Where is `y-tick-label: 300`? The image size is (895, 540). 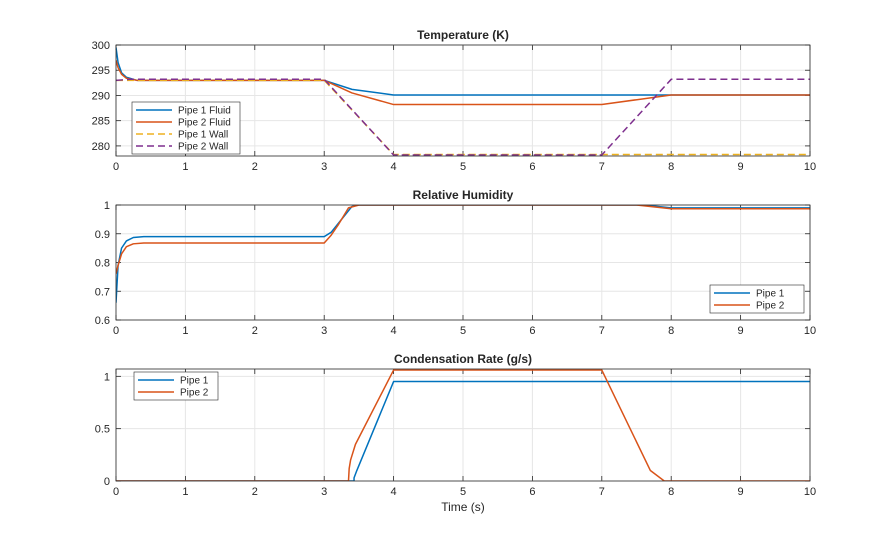 y-tick-label: 300 is located at coordinates (101, 46).